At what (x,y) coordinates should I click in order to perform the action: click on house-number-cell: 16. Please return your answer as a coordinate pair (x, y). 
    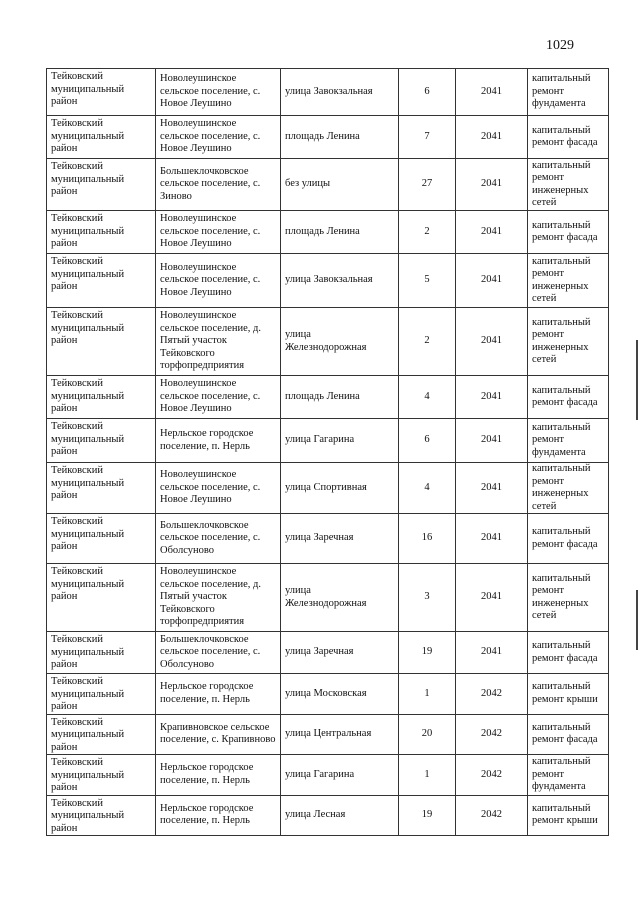
    Looking at the image, I should click on (427, 538).